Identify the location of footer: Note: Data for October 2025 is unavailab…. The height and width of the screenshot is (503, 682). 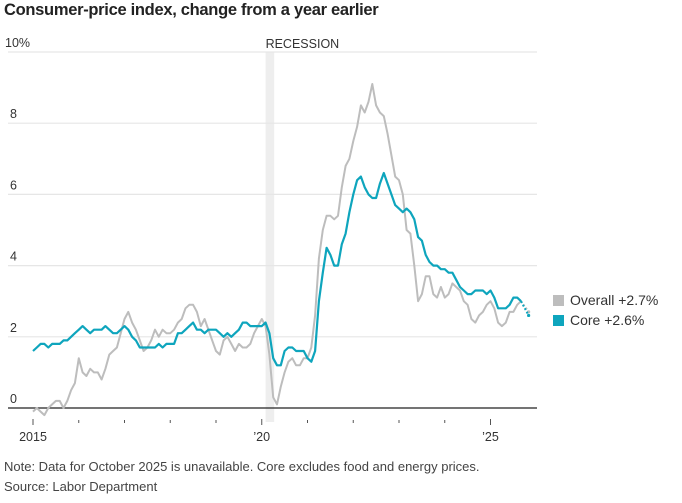
(242, 477).